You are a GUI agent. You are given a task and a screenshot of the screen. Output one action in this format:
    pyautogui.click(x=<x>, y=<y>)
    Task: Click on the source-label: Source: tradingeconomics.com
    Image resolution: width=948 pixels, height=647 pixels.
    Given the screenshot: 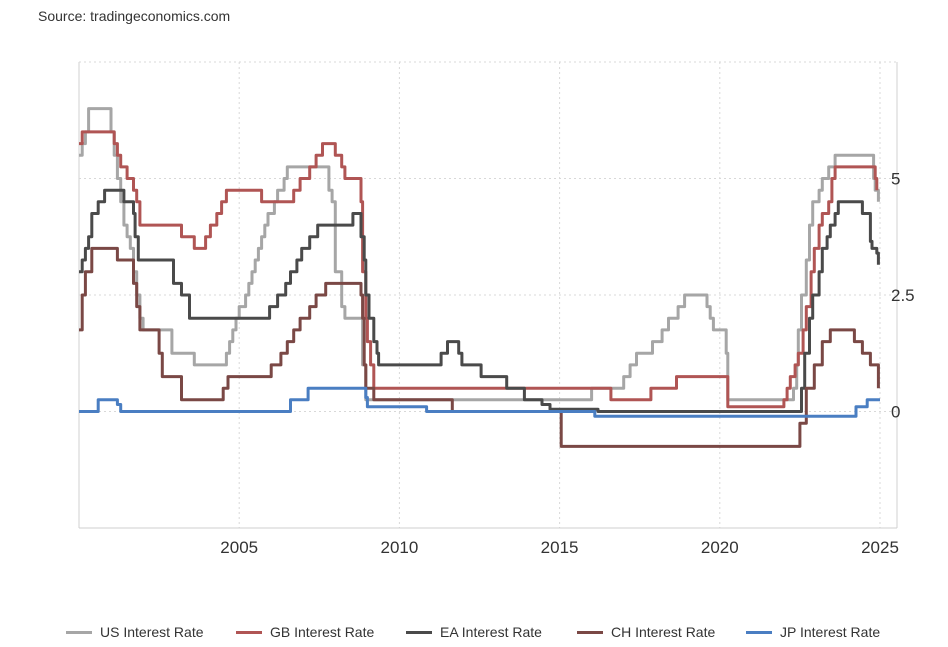 What is the action you would take?
    pyautogui.click(x=134, y=16)
    